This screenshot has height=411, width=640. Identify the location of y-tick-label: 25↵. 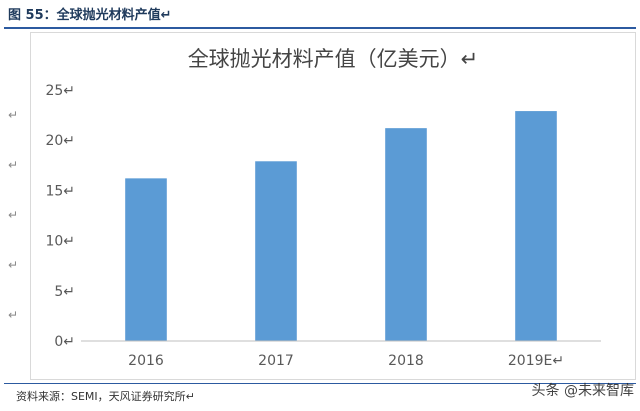
(60, 91).